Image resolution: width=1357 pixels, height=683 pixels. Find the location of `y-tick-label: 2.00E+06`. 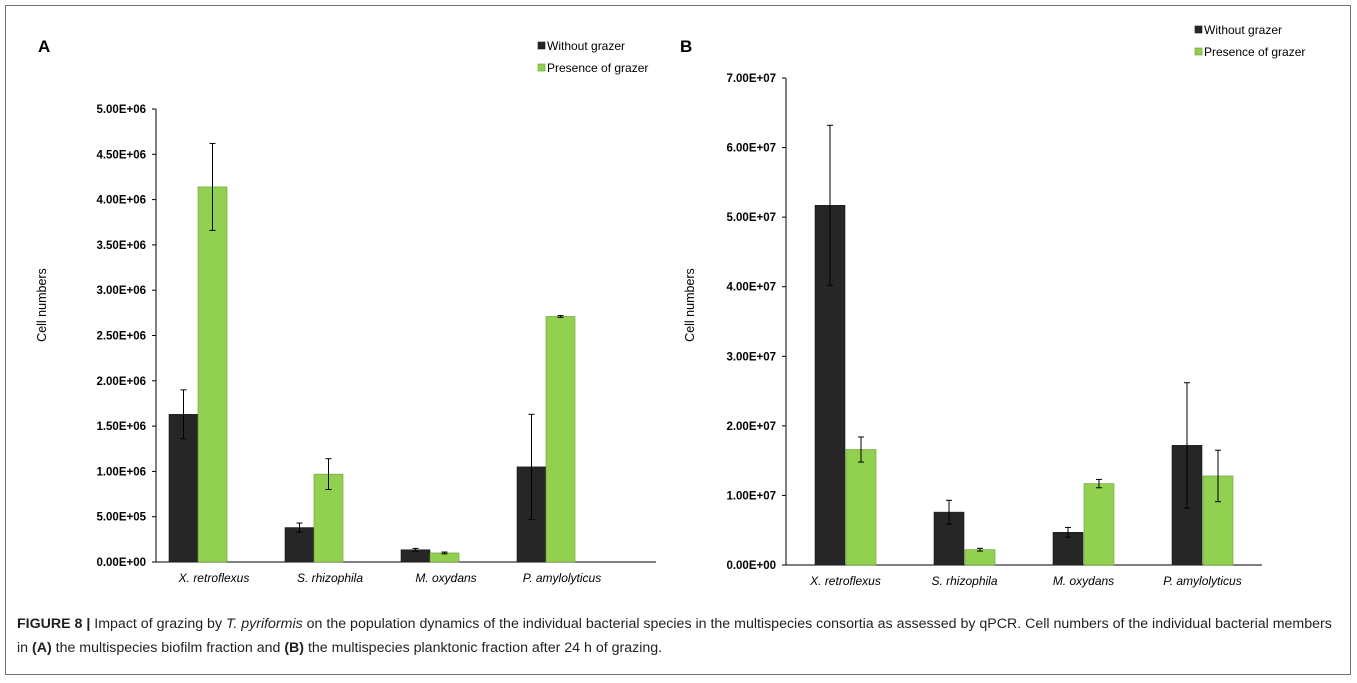

y-tick-label: 2.00E+06 is located at coordinates (121, 382).